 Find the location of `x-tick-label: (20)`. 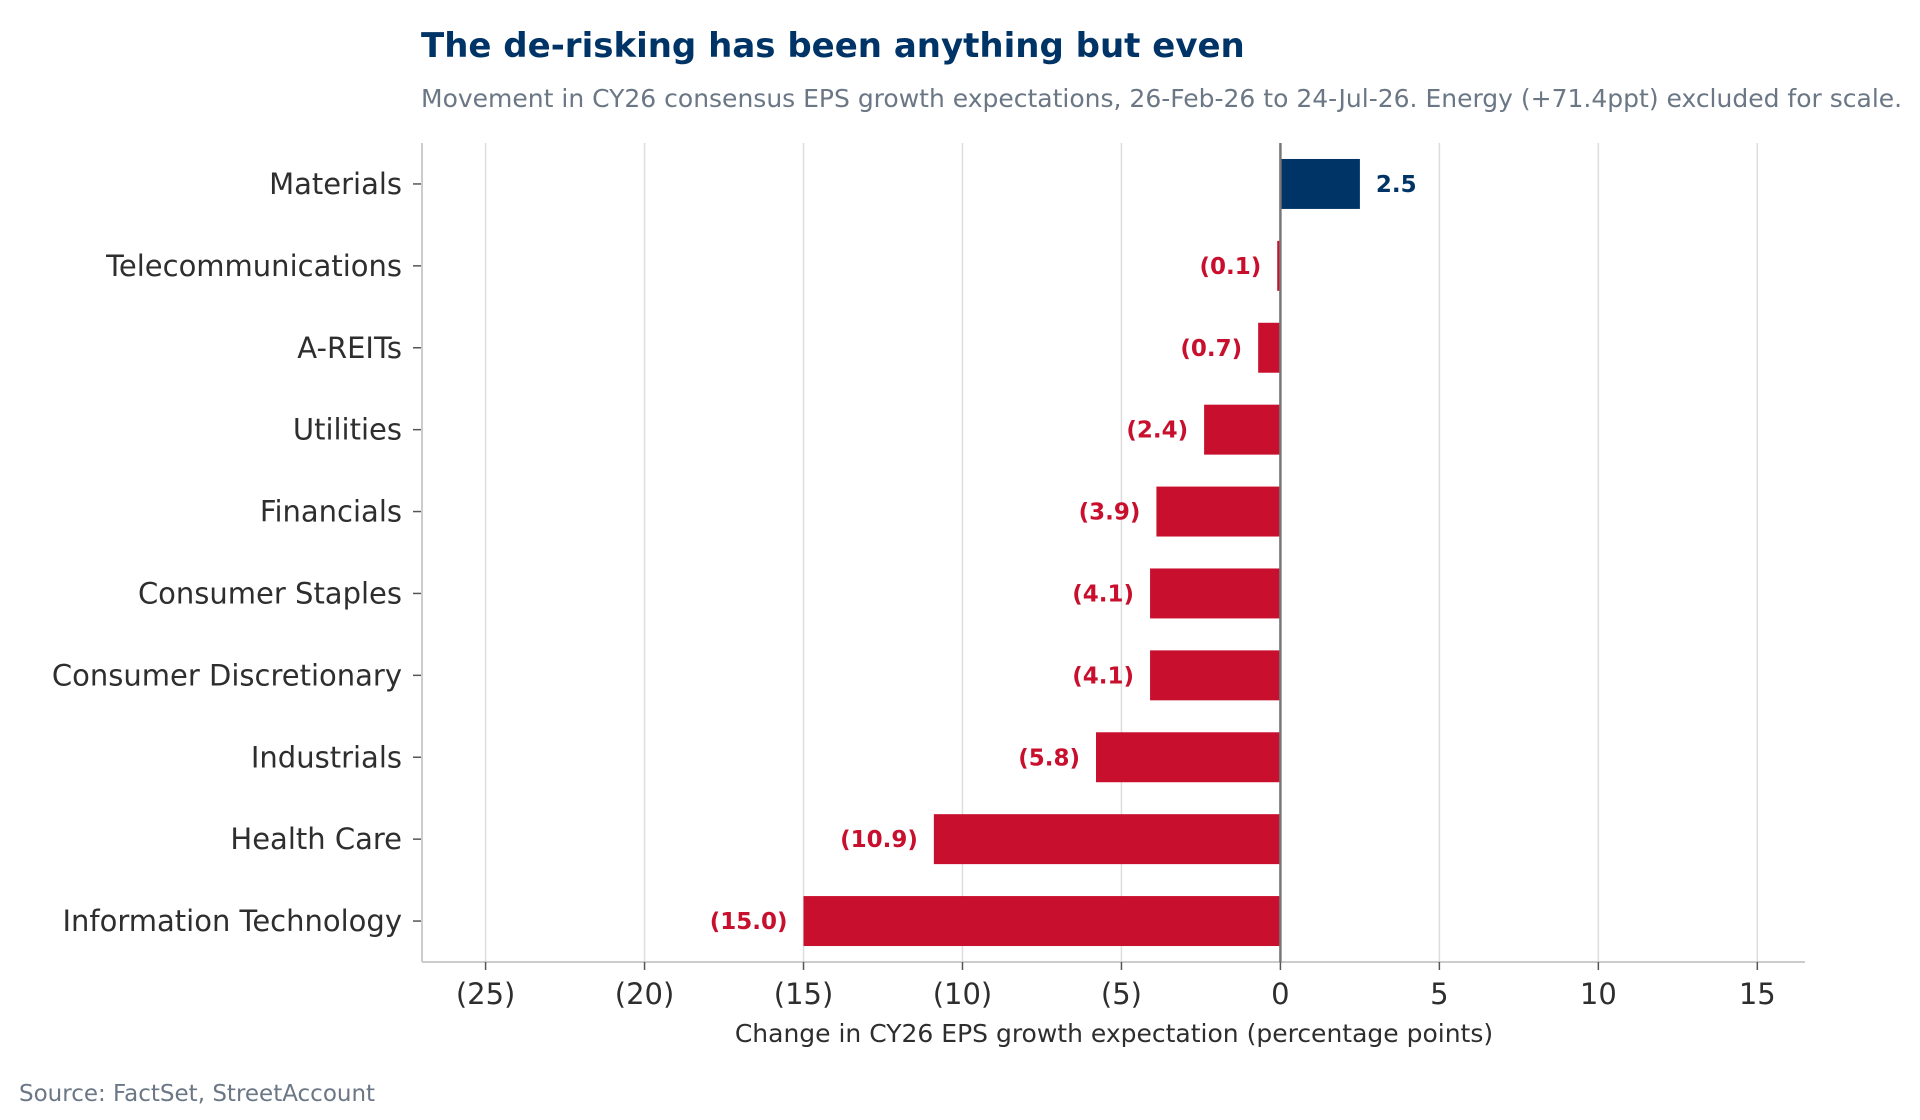

x-tick-label: (20) is located at coordinates (645, 994).